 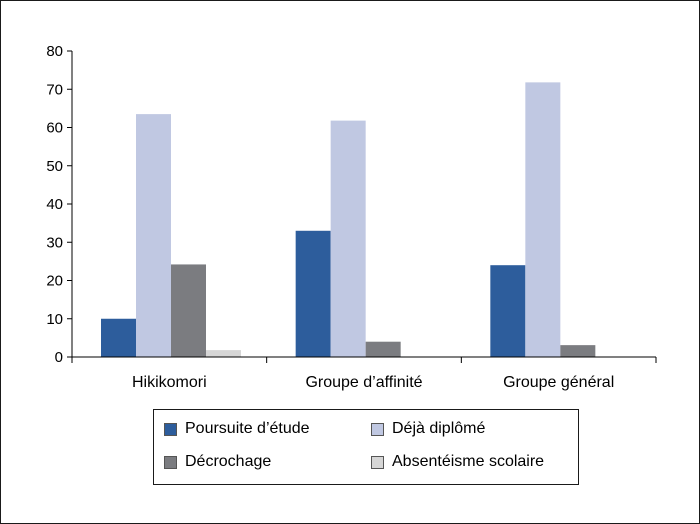 What do you see at coordinates (377, 462) in the screenshot?
I see `legend-swatch-absenteisme` at bounding box center [377, 462].